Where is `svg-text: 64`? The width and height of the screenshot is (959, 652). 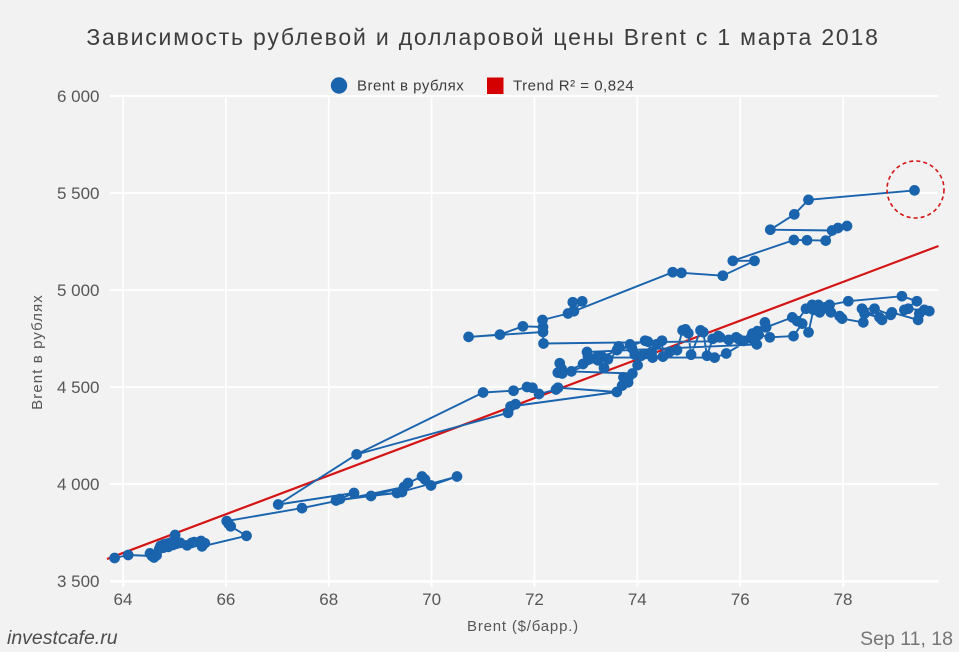 svg-text: 64 is located at coordinates (123, 599).